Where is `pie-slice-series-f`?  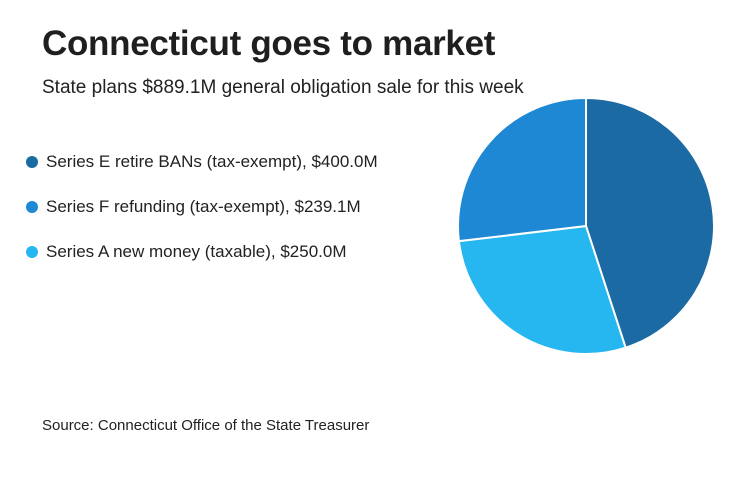
pie-slice-series-f is located at coordinates (522, 170).